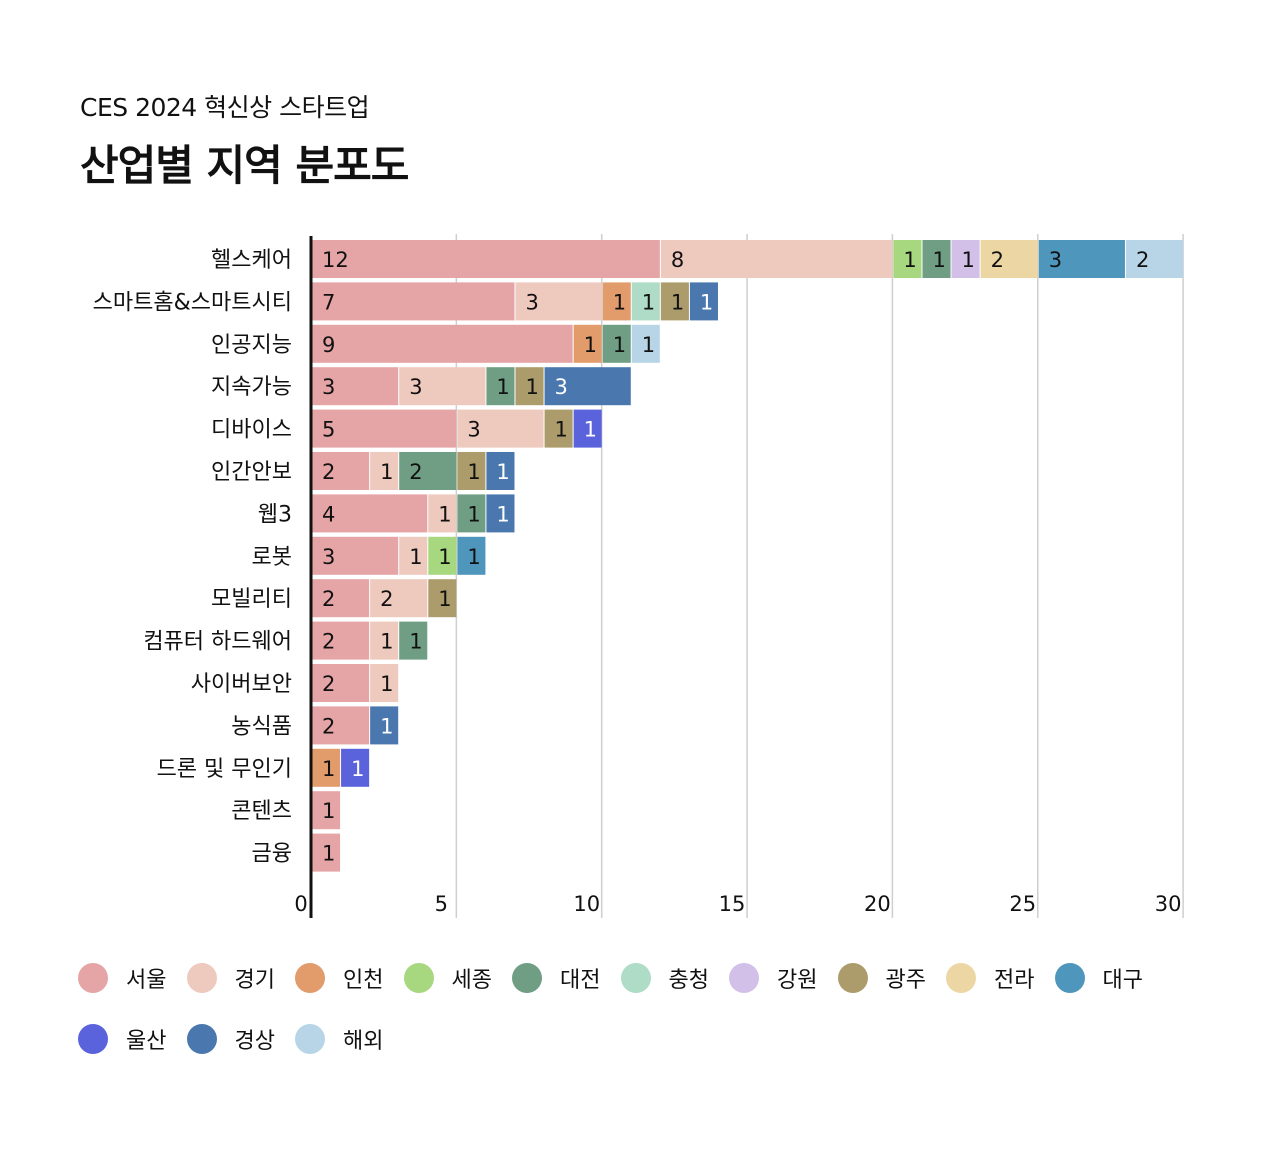  I want to click on category-label: 웹3, so click(275, 514).